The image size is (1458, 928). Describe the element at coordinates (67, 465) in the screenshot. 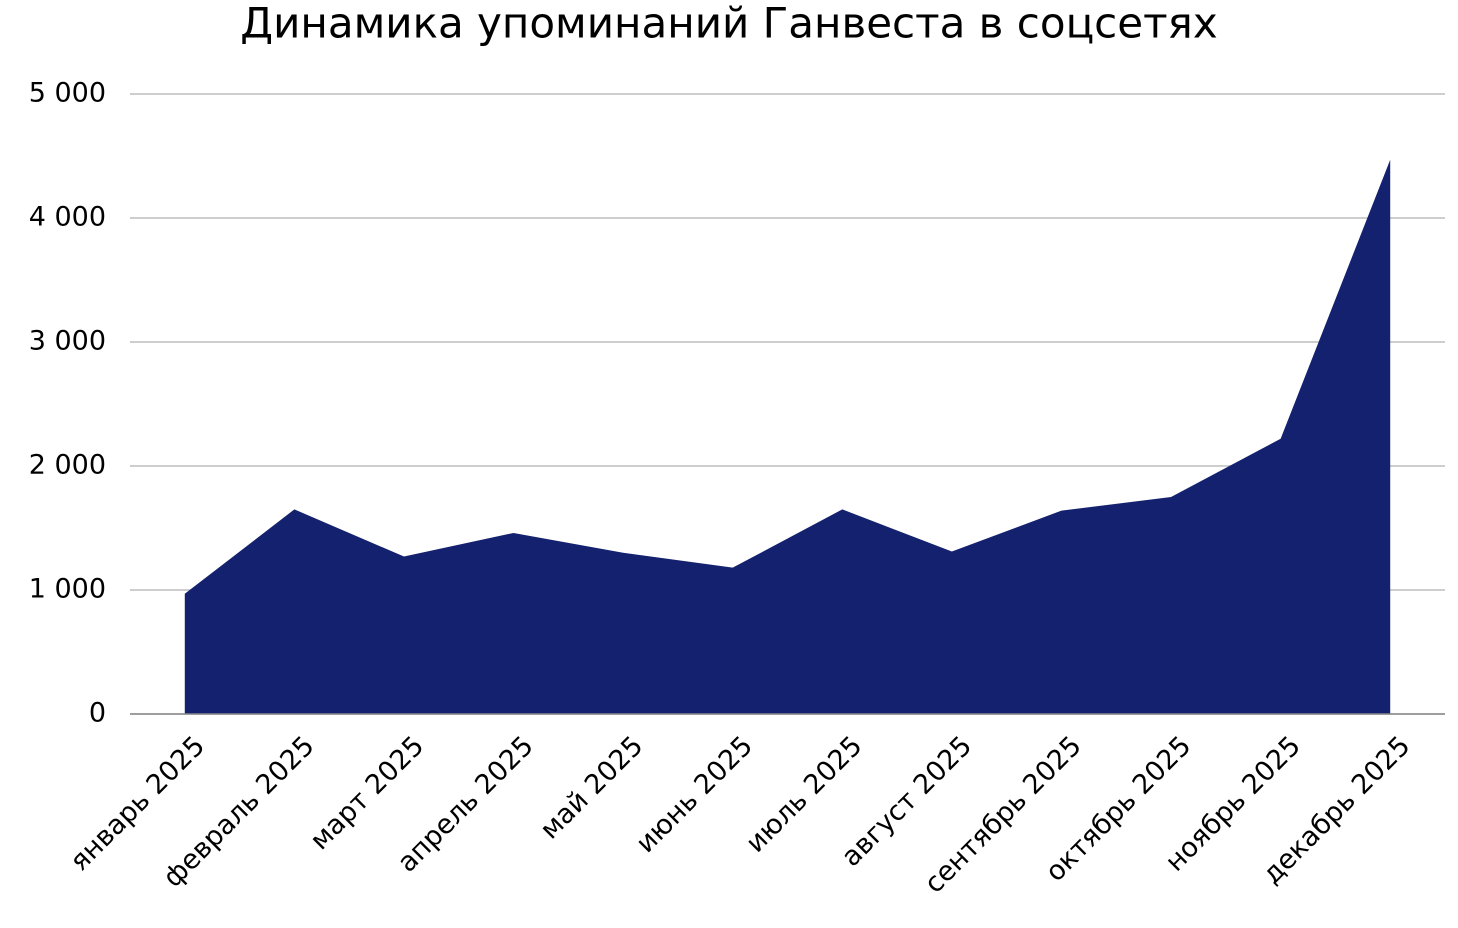

I see `y-tick-label: 2 000` at that location.